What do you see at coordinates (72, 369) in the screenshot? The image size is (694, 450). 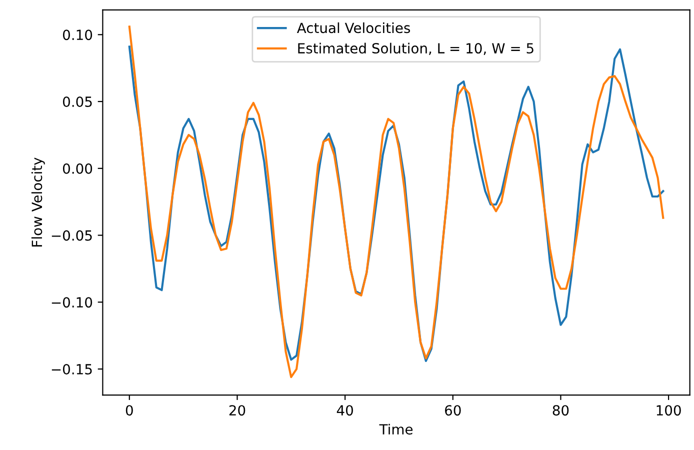 I see `y-tick-label: −0.15` at bounding box center [72, 369].